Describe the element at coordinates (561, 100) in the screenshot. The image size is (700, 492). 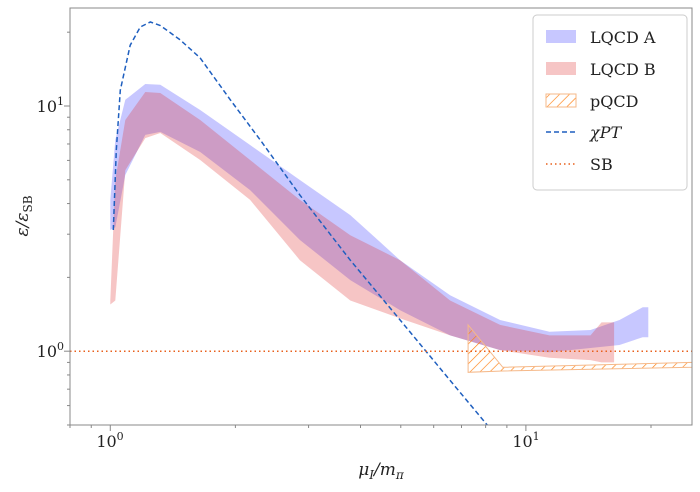
I see `legend-swatch-pqcd` at that location.